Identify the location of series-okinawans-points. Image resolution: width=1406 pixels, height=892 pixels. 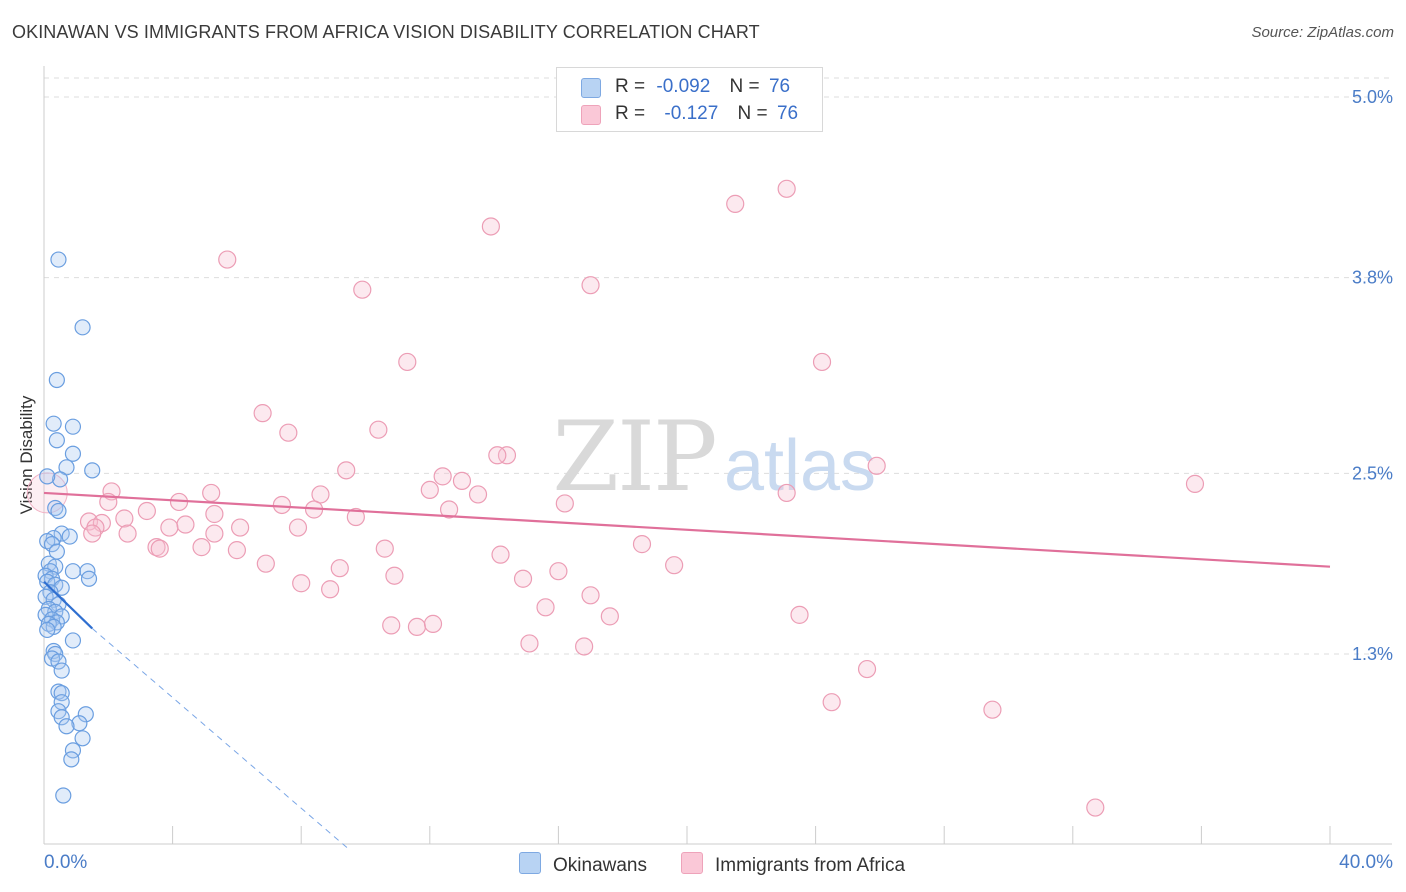
(69, 527).